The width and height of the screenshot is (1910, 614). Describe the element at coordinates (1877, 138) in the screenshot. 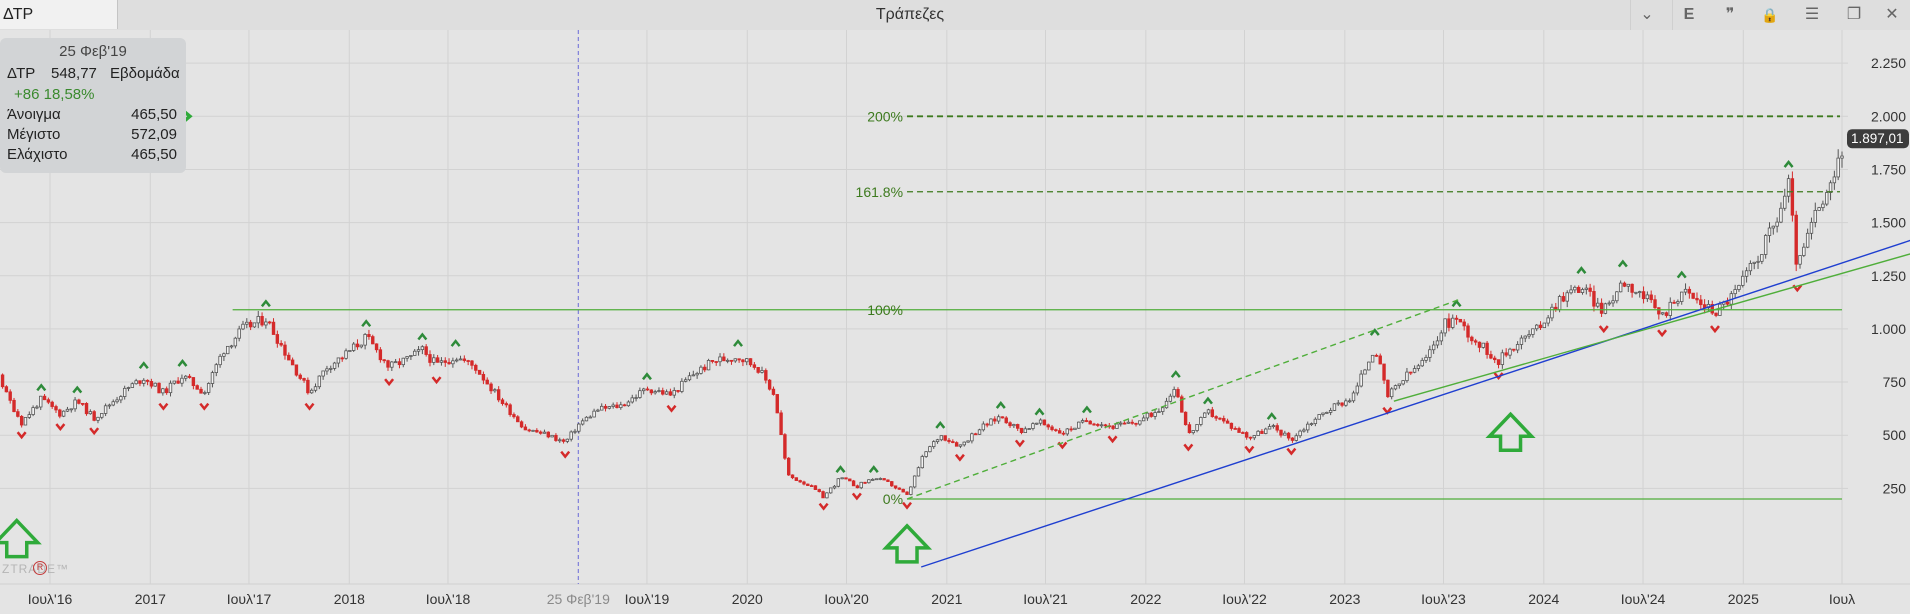

I see `last-price-label: 1.897,01` at that location.